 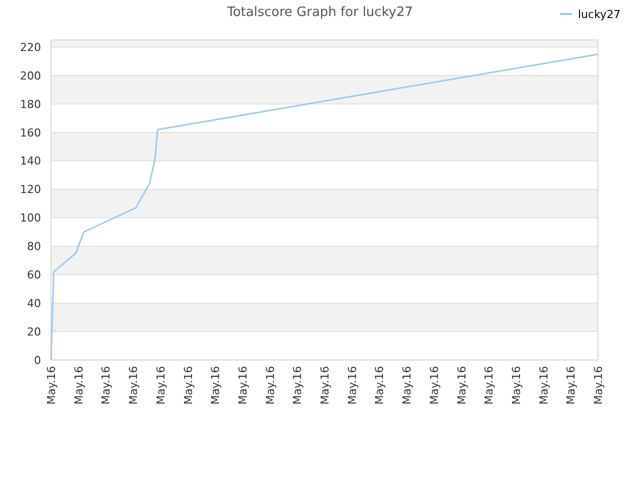 What do you see at coordinates (30, 161) in the screenshot?
I see `y-tick-label: 140` at bounding box center [30, 161].